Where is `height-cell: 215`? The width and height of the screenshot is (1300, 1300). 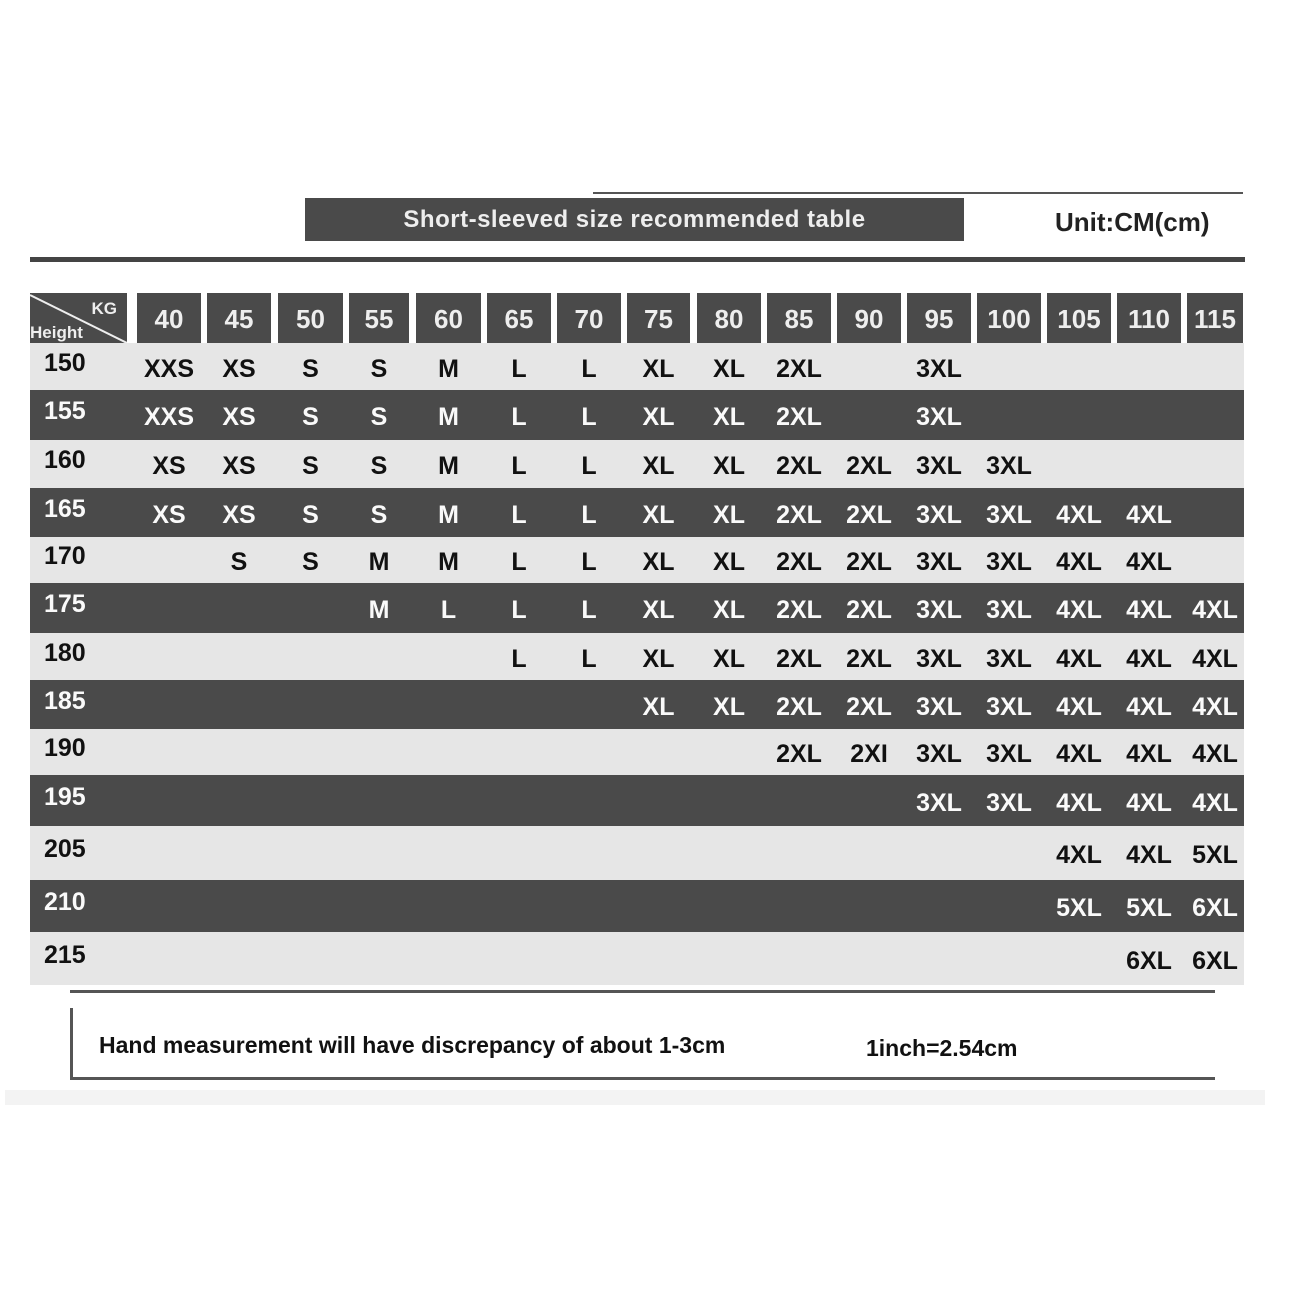 height-cell: 215 is located at coordinates (65, 954).